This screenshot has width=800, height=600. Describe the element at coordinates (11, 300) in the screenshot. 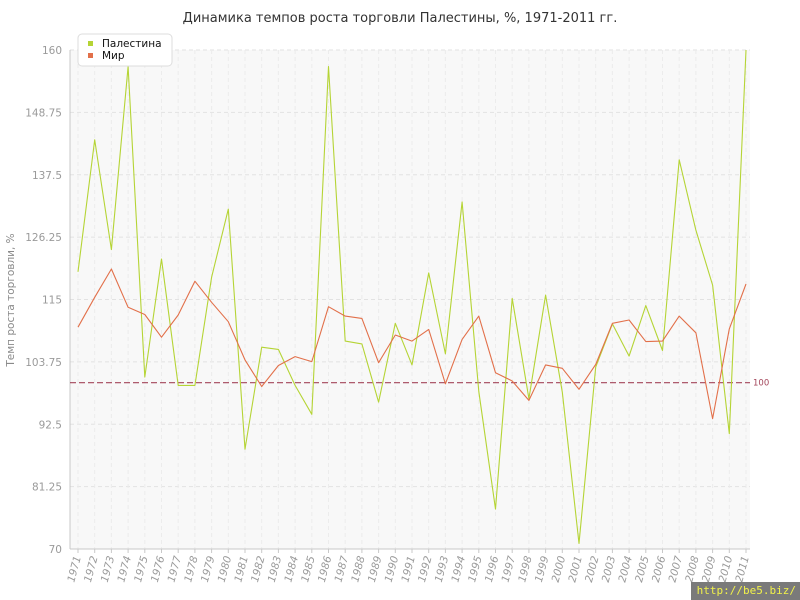

I see `y-axis-label: Темп роста торговли, %` at that location.